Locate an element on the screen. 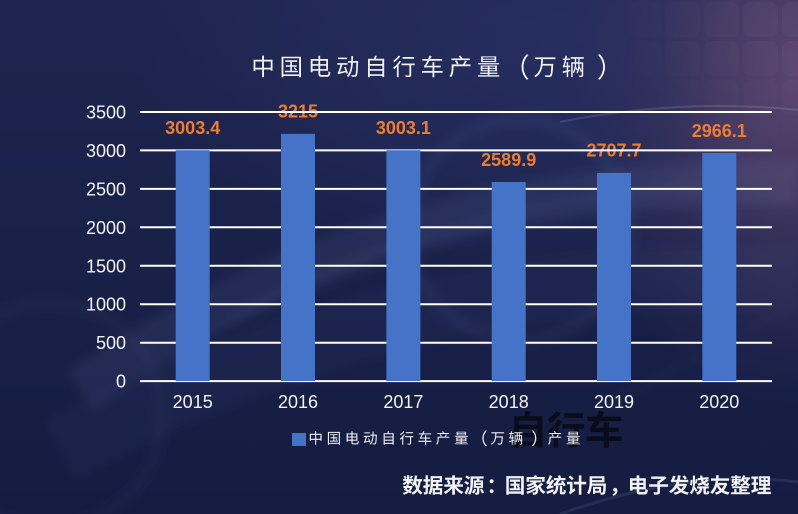  svg-text: 3003.1 is located at coordinates (403, 128).